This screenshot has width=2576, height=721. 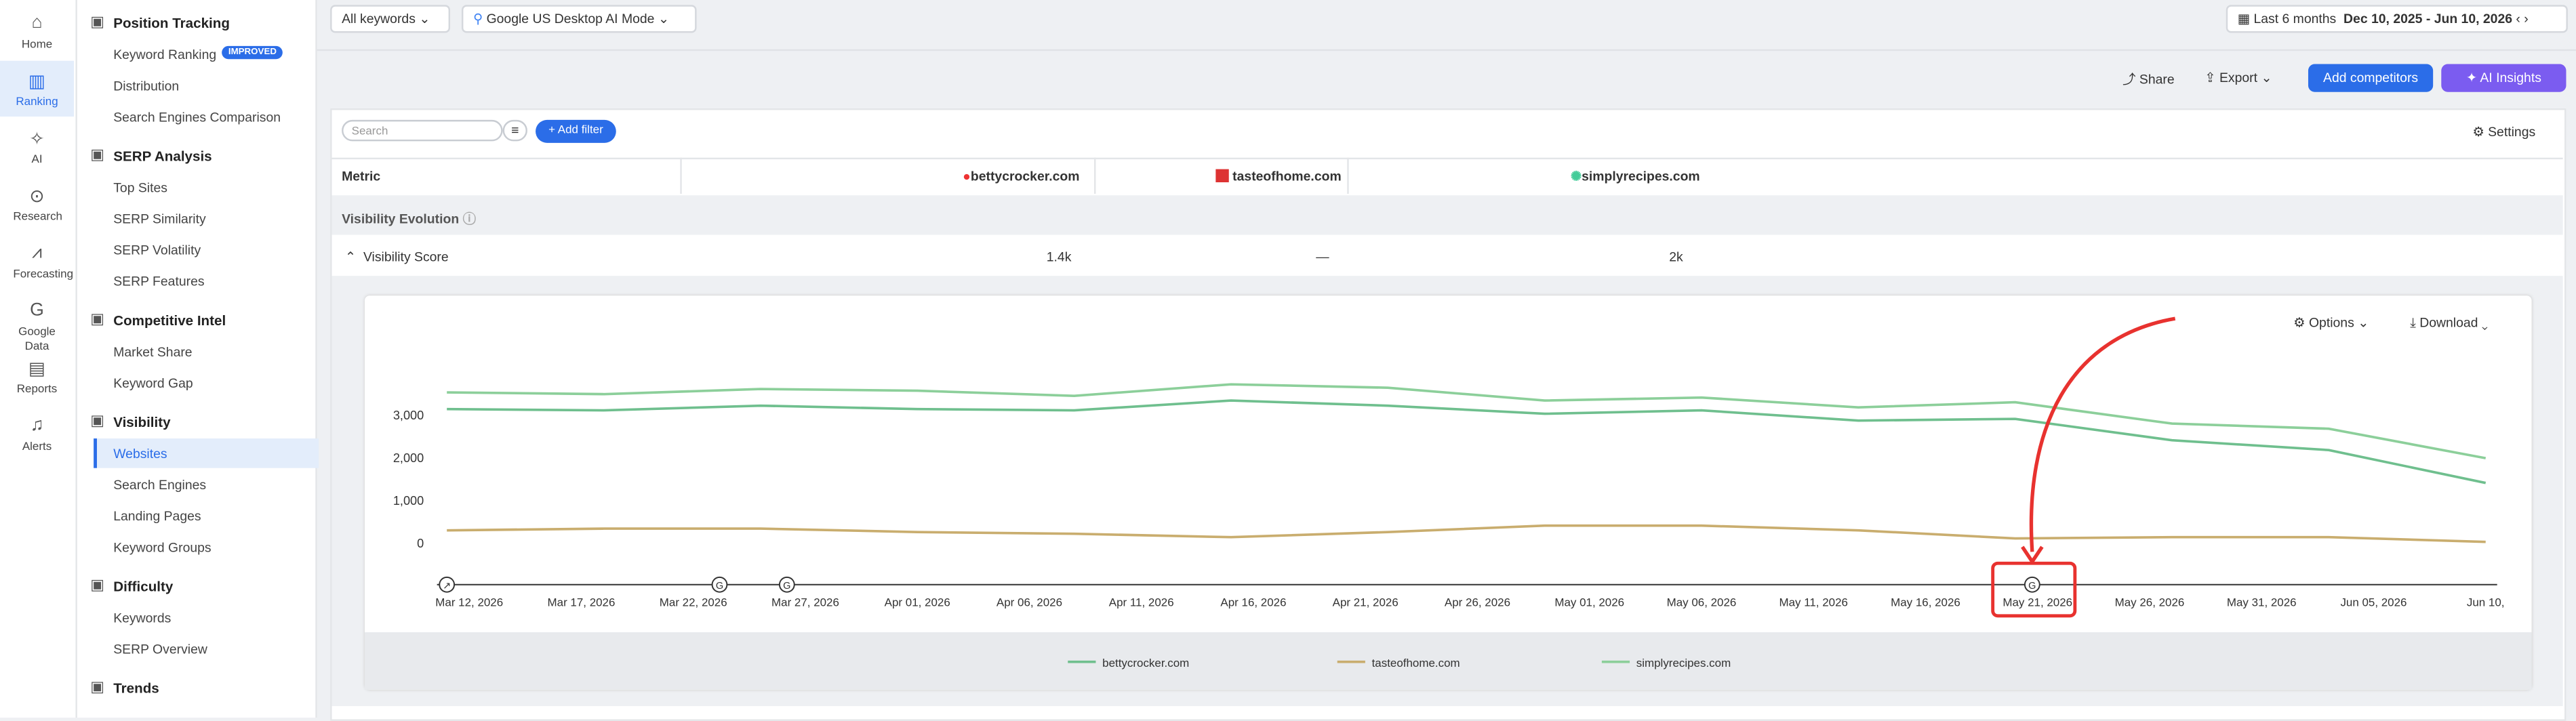 I want to click on add-filter: + Add filter, so click(x=576, y=131).